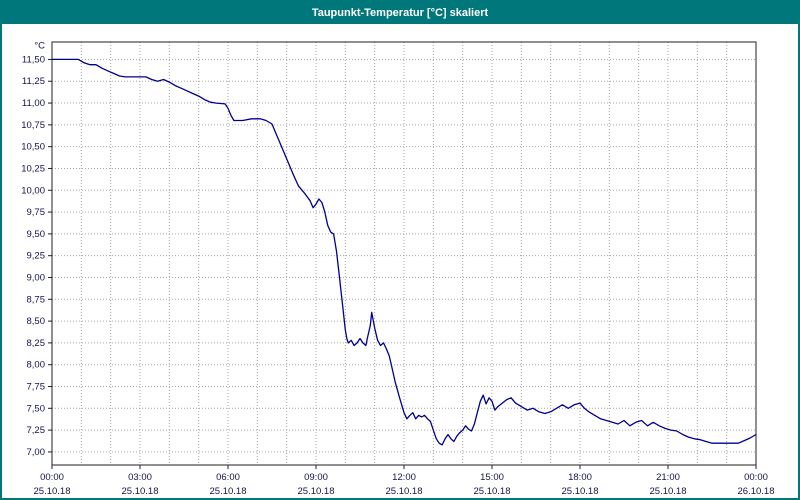 The height and width of the screenshot is (500, 800). Describe the element at coordinates (33, 147) in the screenshot. I see `y-tick-label: 10,50` at that location.